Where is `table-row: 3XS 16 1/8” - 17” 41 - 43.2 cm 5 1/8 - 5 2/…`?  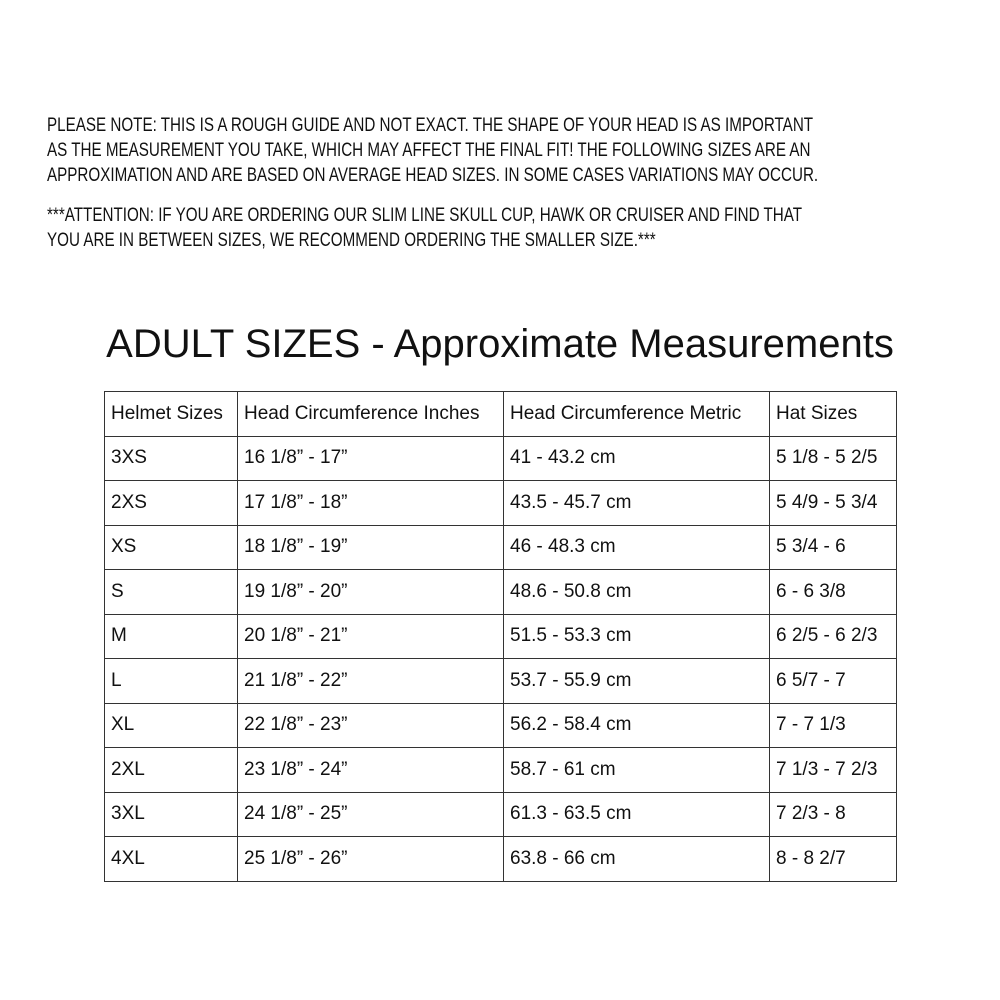
table-row: 3XS 16 1/8” - 17” 41 - 43.2 cm 5 1/8 - 5 2/… is located at coordinates (500, 458).